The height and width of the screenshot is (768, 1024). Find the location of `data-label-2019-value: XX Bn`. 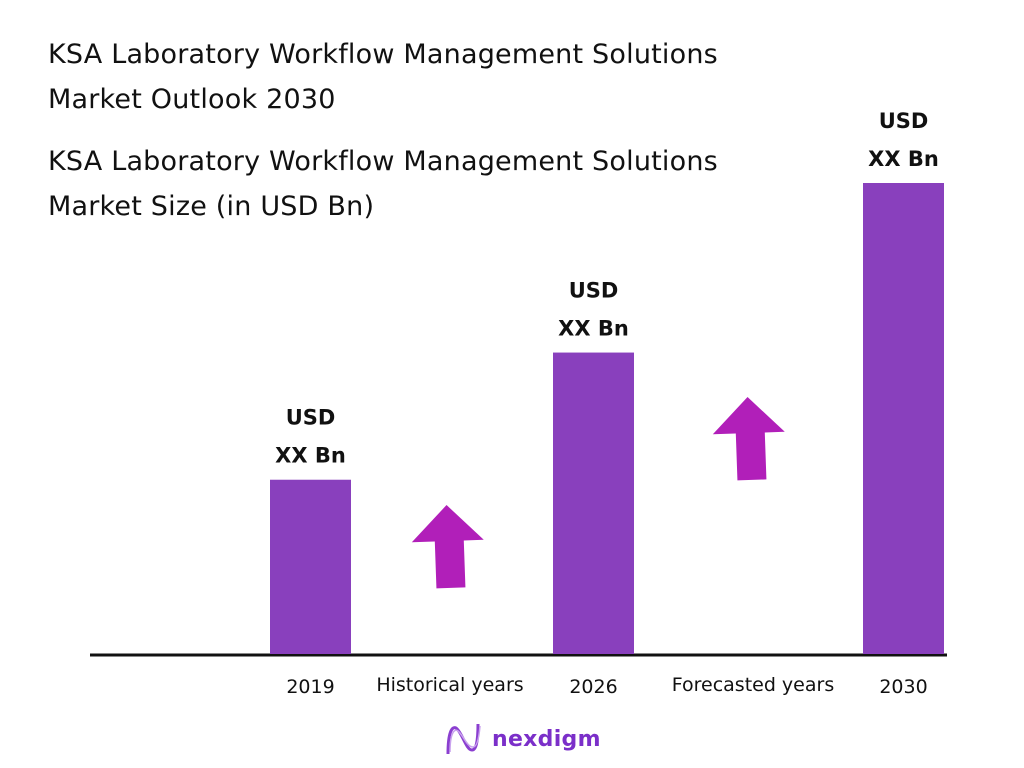

data-label-2019-value: XX Bn is located at coordinates (310, 456).